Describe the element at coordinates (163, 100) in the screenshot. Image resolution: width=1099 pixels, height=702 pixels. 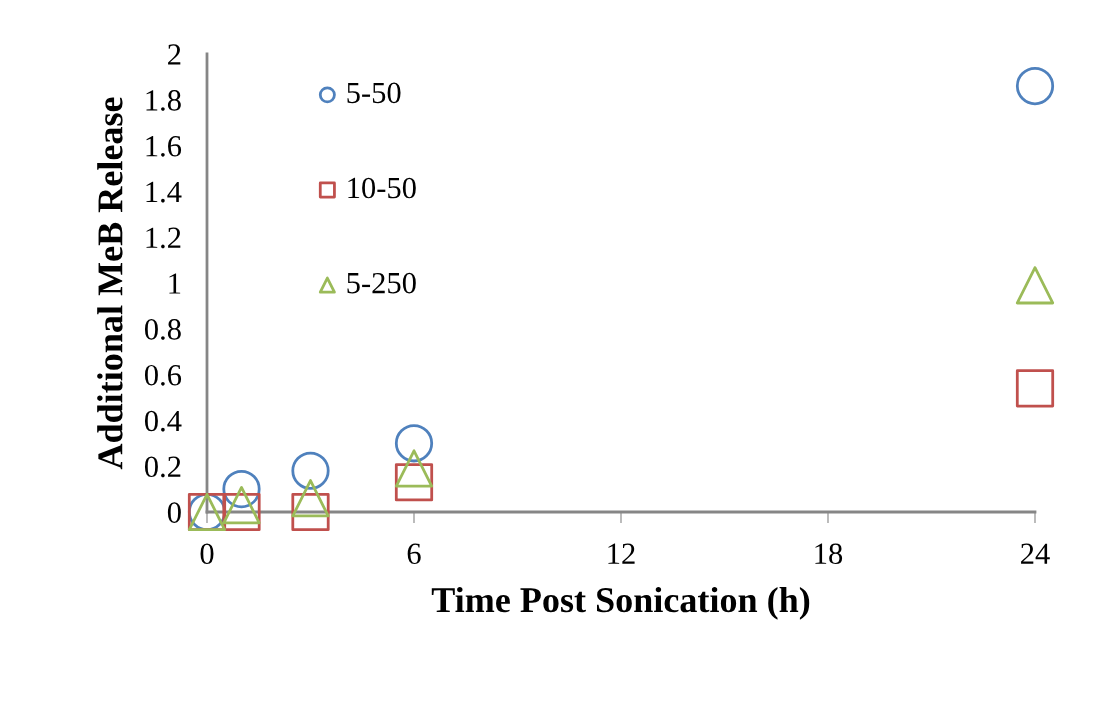
I see `y-tick-label: 1.8` at that location.